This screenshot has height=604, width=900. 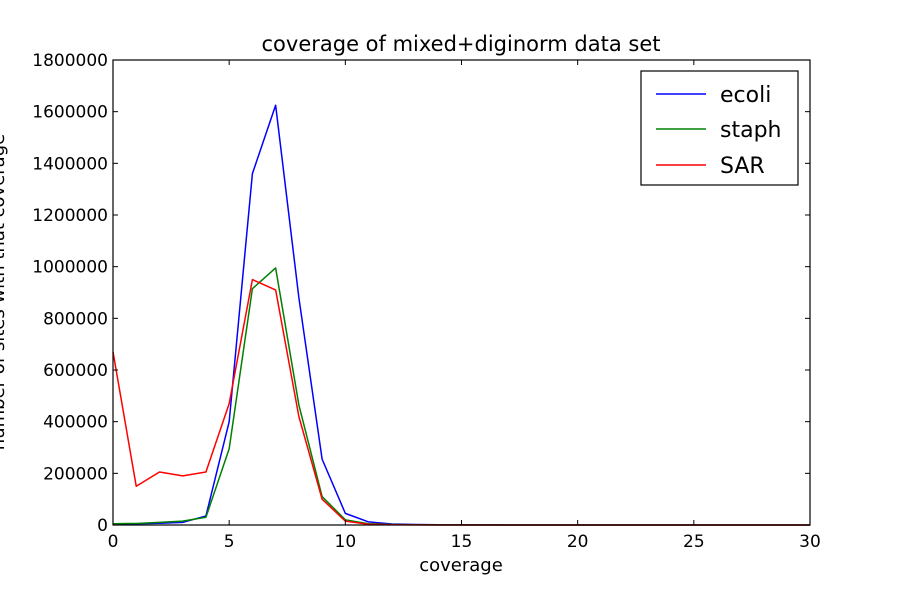 I want to click on x-tick-label: 30, so click(x=810, y=542).